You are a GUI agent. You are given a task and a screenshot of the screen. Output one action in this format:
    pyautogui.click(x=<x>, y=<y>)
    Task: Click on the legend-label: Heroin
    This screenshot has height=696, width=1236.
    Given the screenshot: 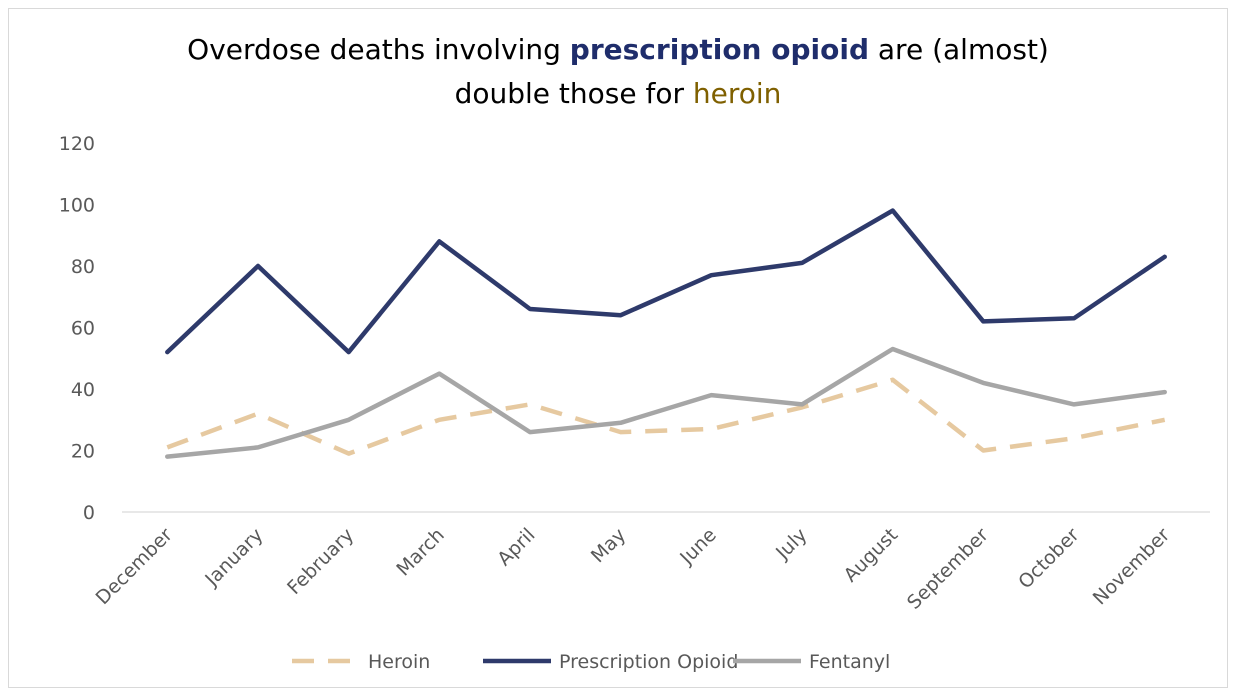 What is the action you would take?
    pyautogui.click(x=399, y=662)
    